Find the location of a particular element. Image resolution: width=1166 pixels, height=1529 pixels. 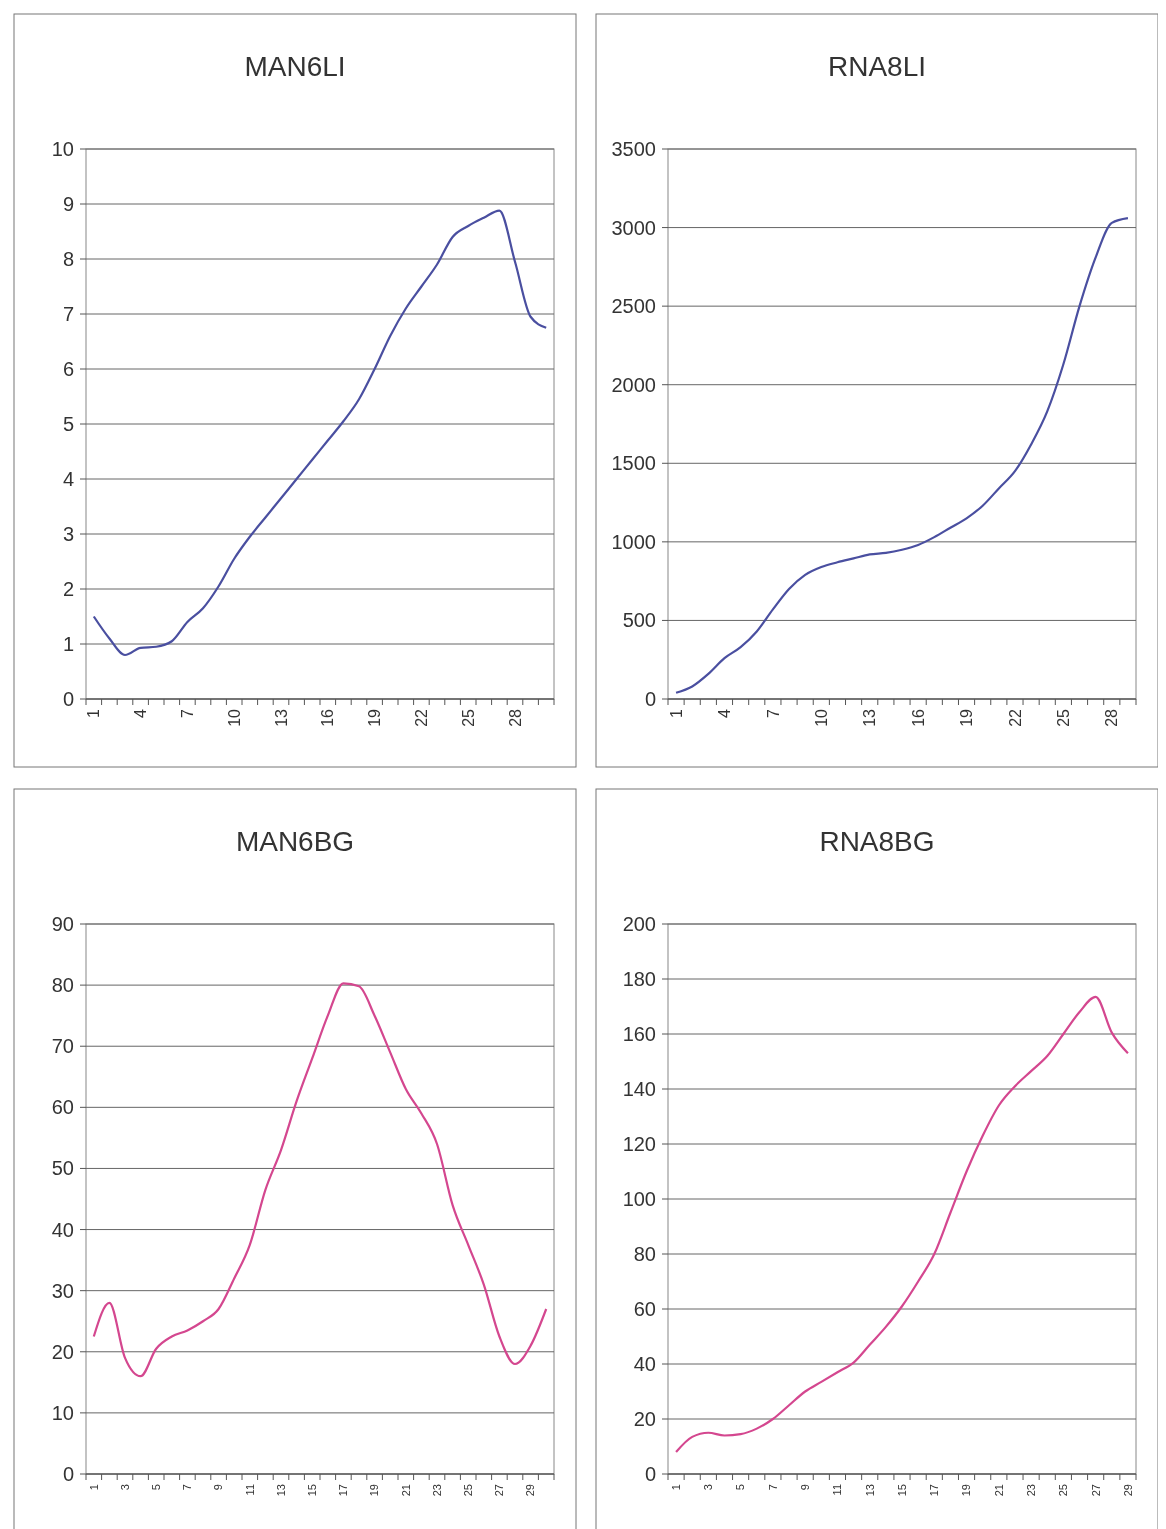

y-tick-label: 50 is located at coordinates (62, 1168).